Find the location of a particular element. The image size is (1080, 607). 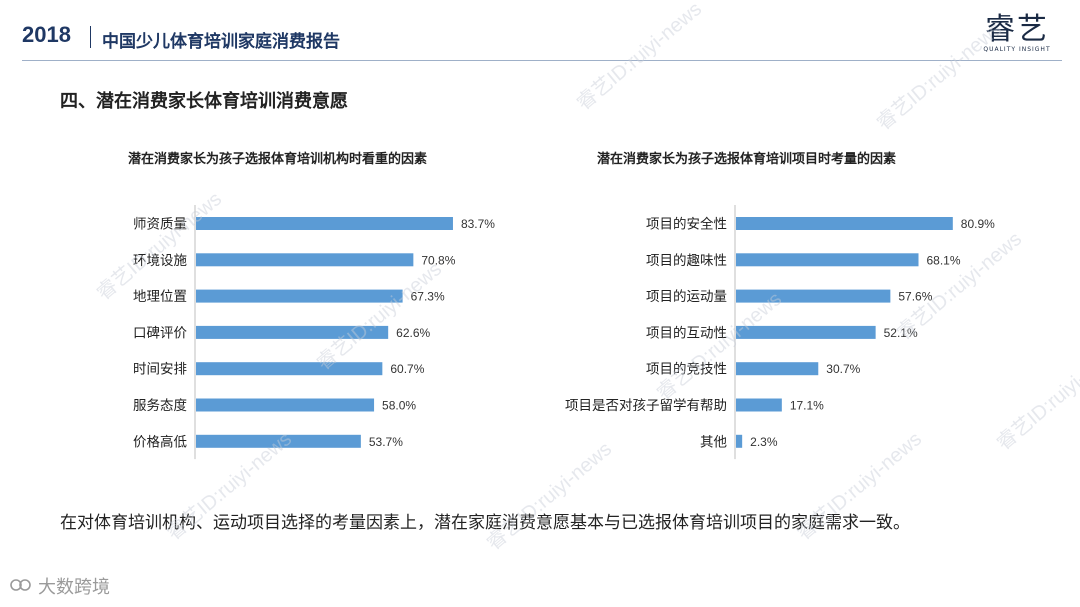

value-label: 2.3% is located at coordinates (764, 442).